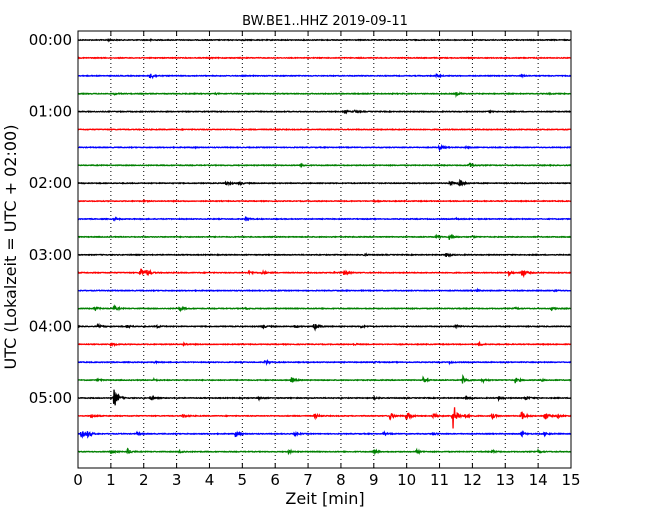  What do you see at coordinates (111, 480) in the screenshot?
I see `x-tick-label: 1` at bounding box center [111, 480].